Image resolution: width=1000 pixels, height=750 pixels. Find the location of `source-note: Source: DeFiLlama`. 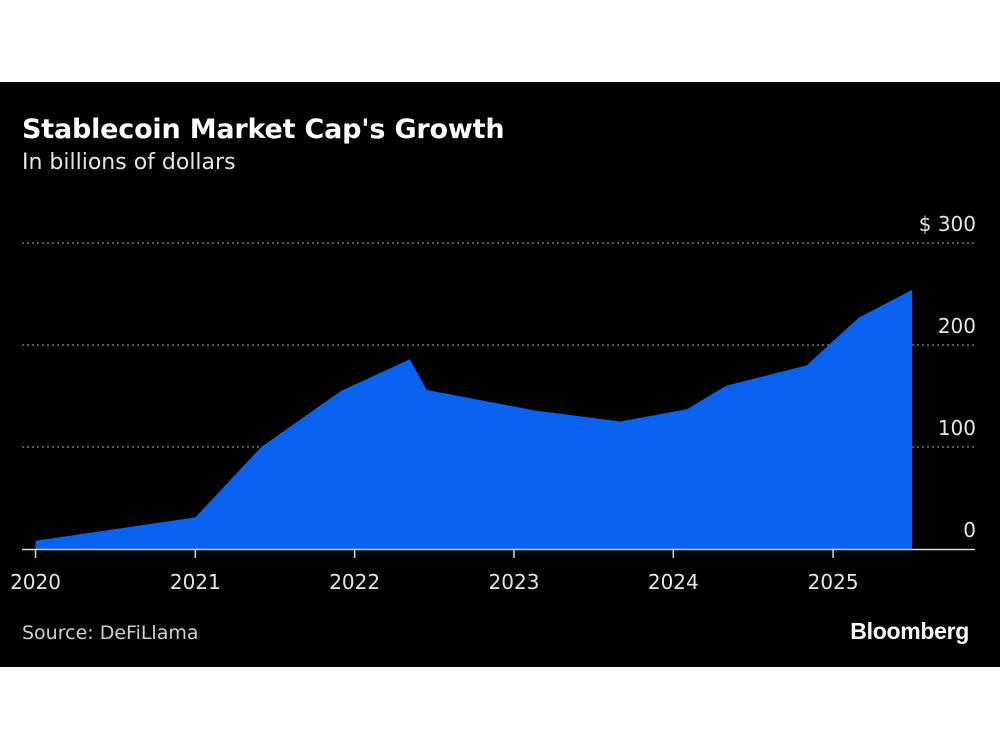

source-note: Source: DeFiLlama is located at coordinates (110, 633).